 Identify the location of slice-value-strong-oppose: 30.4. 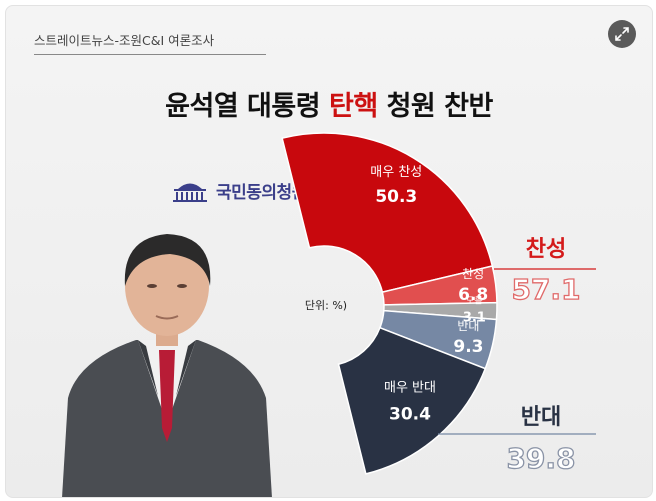
(410, 415).